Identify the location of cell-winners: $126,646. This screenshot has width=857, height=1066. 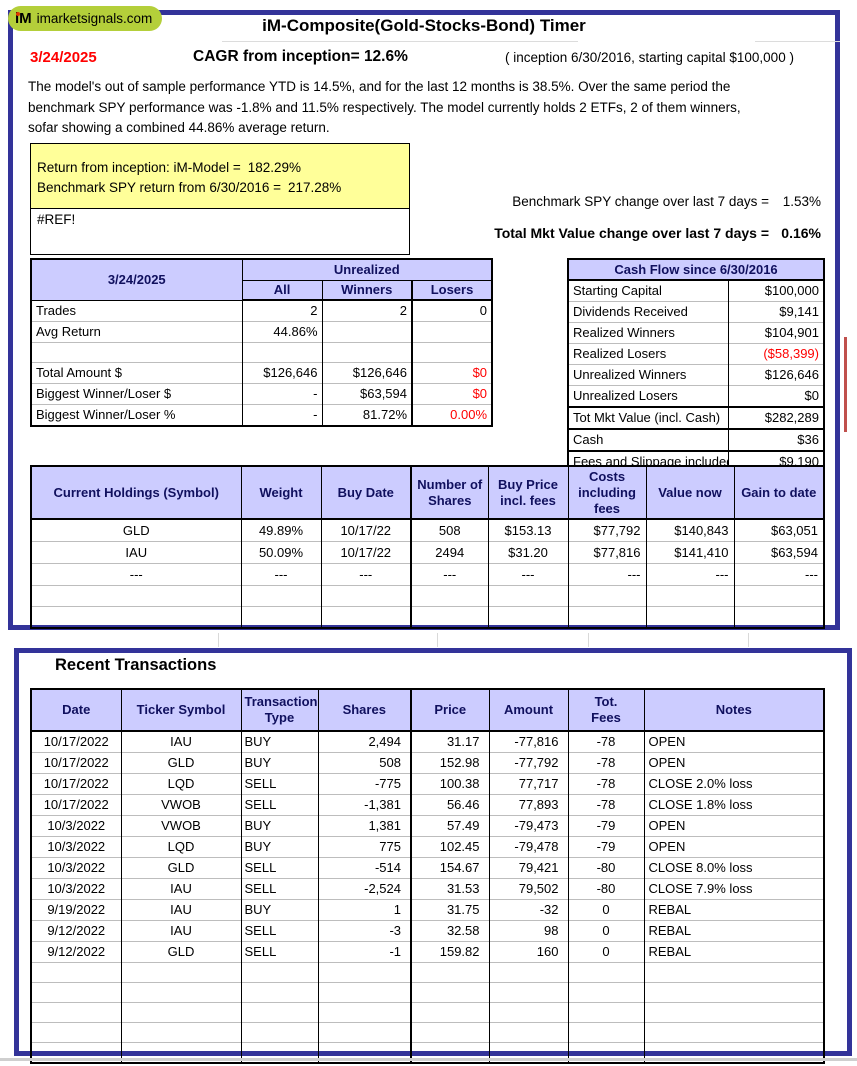
(366, 373).